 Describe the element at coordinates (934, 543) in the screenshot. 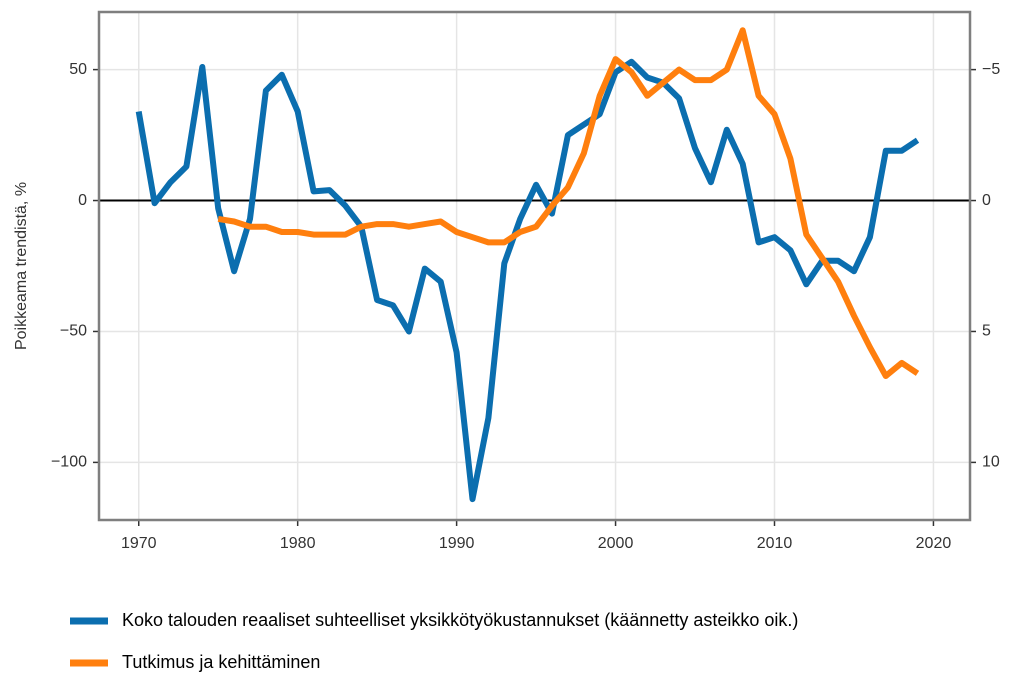

I see `x-tick-label: 2020` at that location.